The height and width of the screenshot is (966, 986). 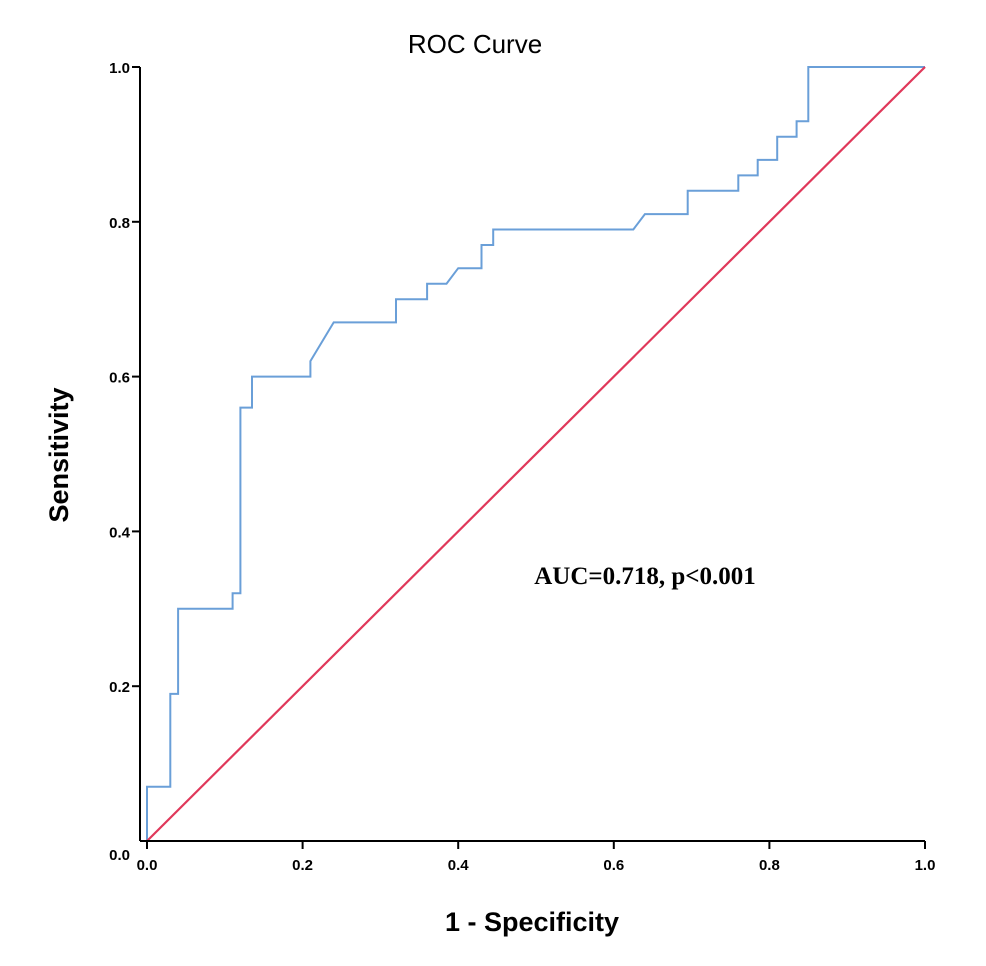 What do you see at coordinates (119, 687) in the screenshot?
I see `y-tick-label: 0.2` at bounding box center [119, 687].